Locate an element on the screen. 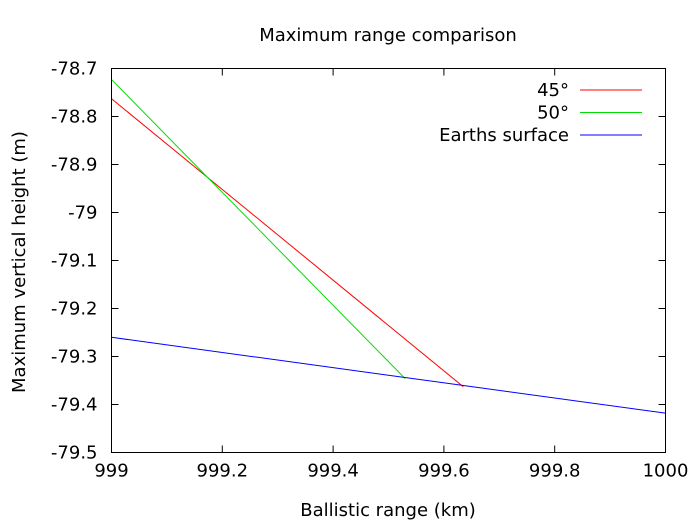 The height and width of the screenshot is (525, 700). x-tick-label: 1000 is located at coordinates (666, 471).